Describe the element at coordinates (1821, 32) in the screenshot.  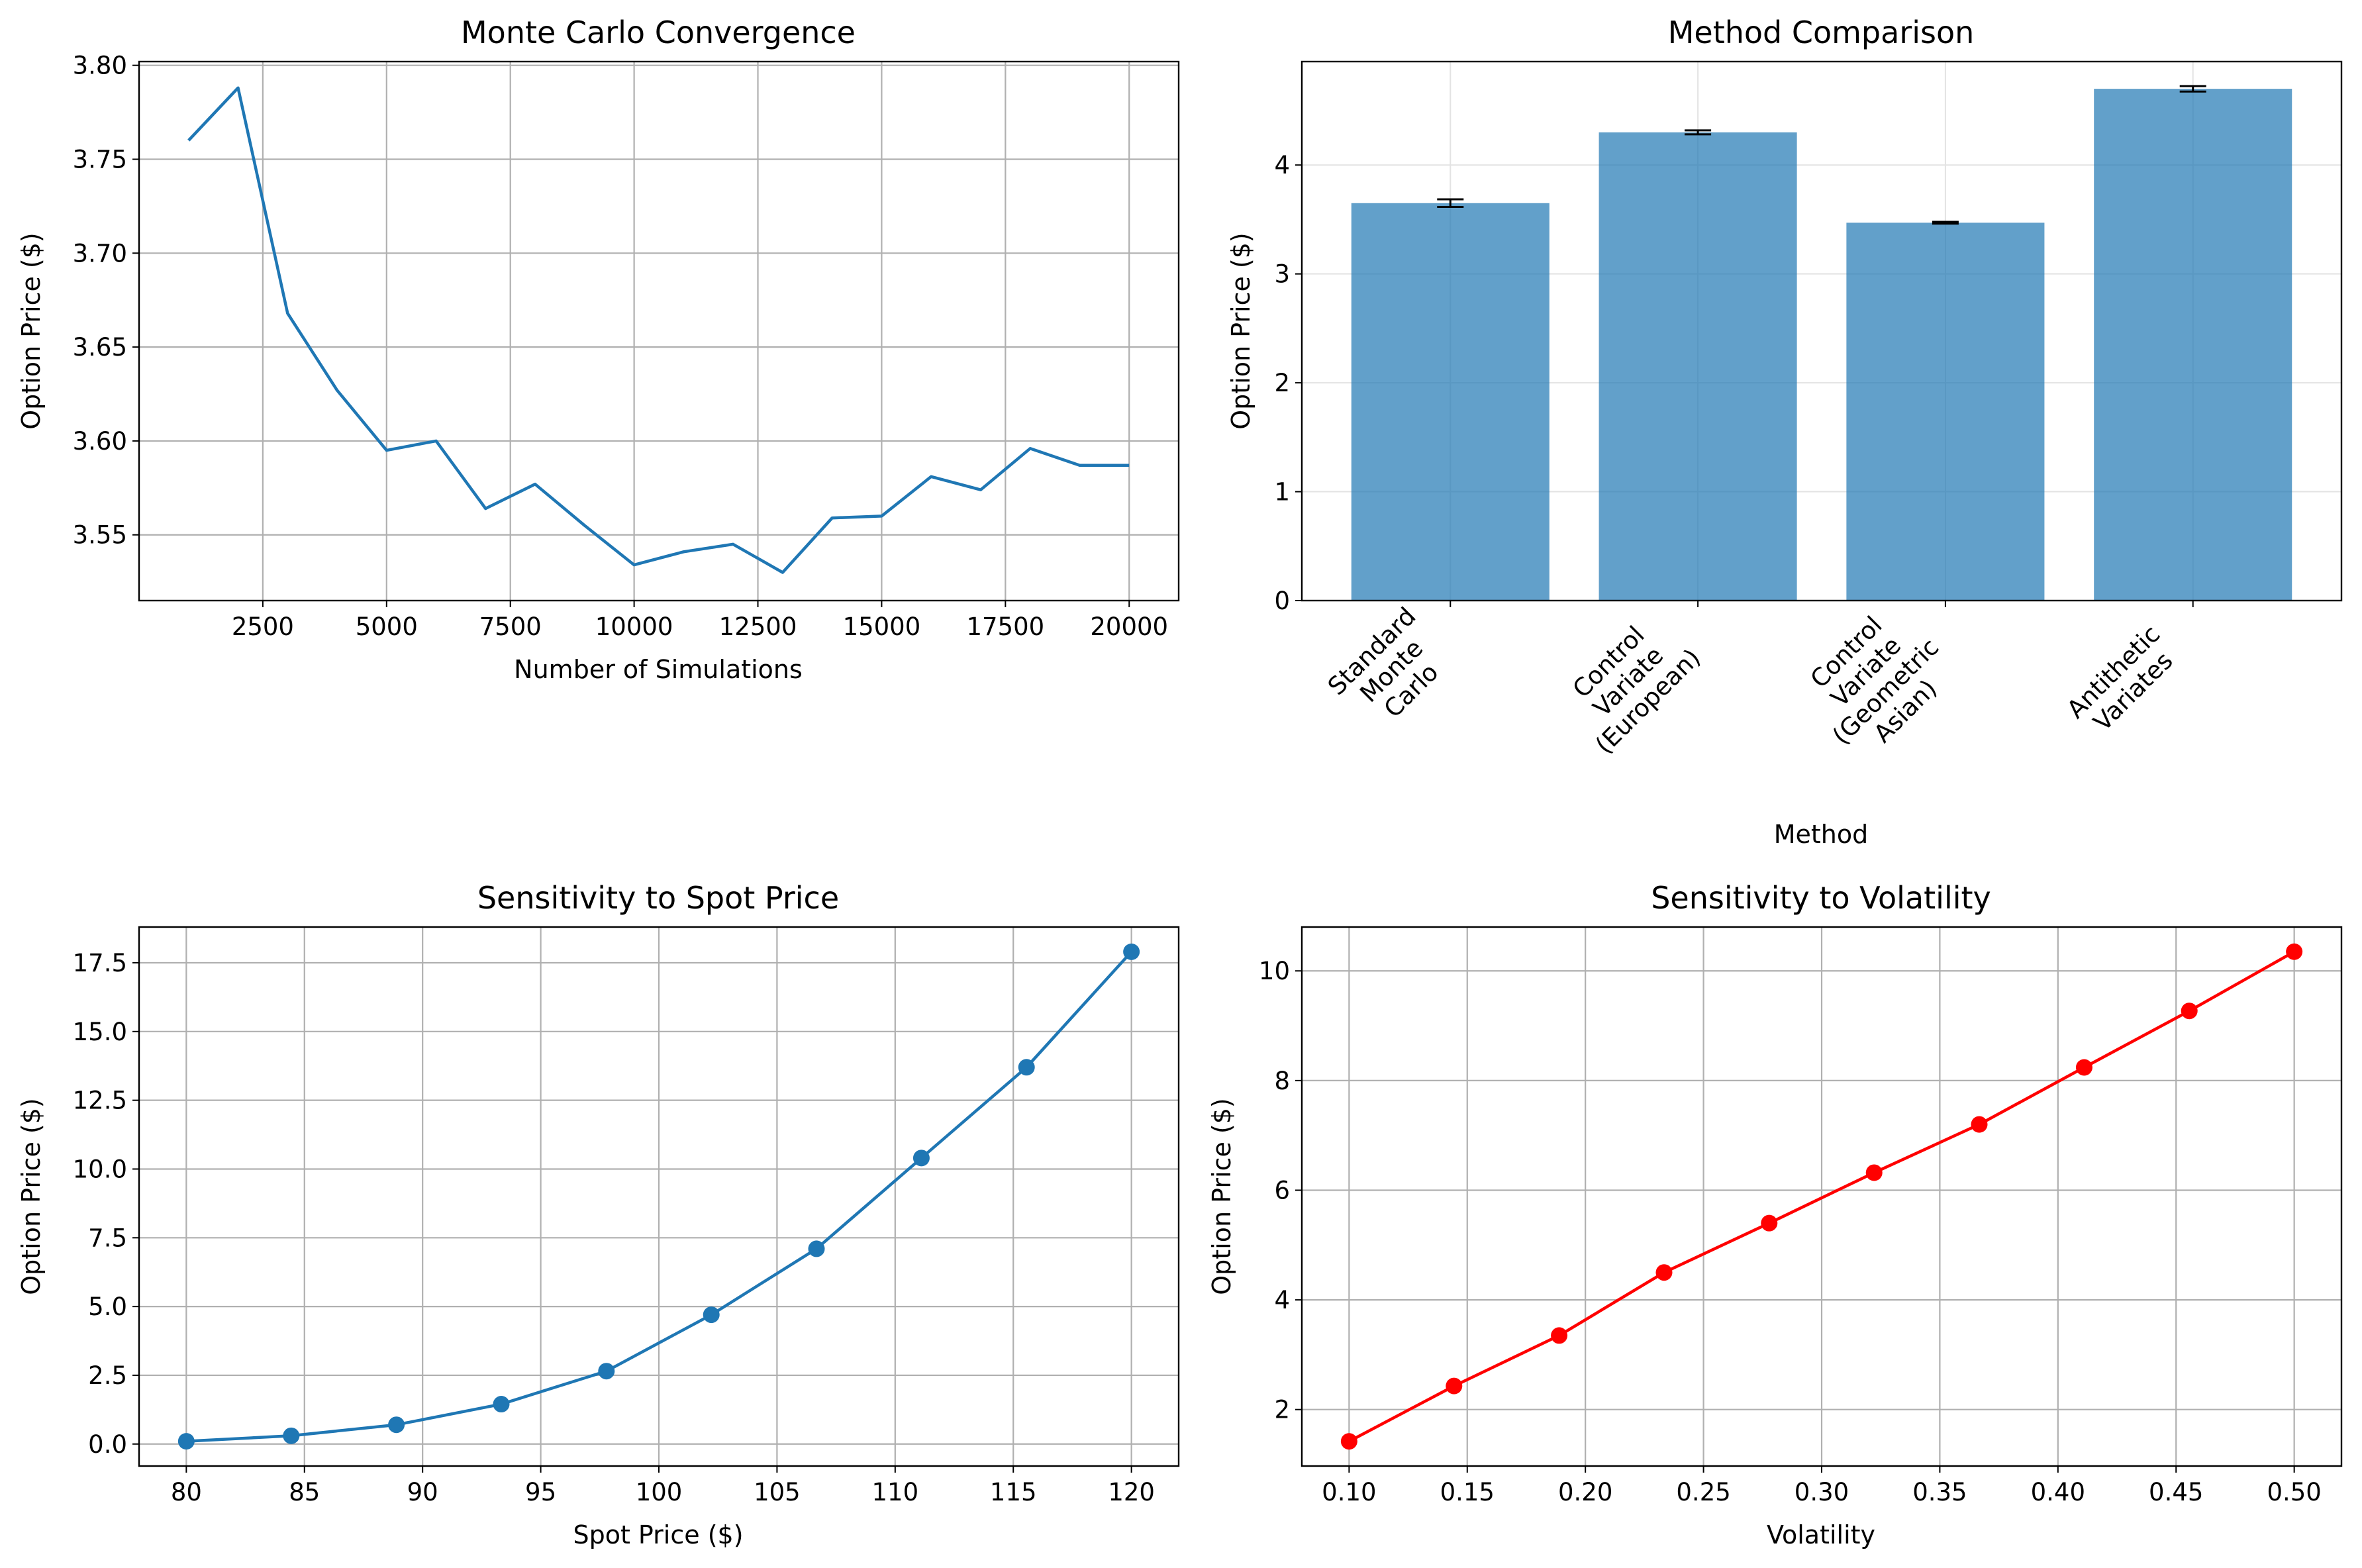
I see `chart-title: Method Comparison` at that location.